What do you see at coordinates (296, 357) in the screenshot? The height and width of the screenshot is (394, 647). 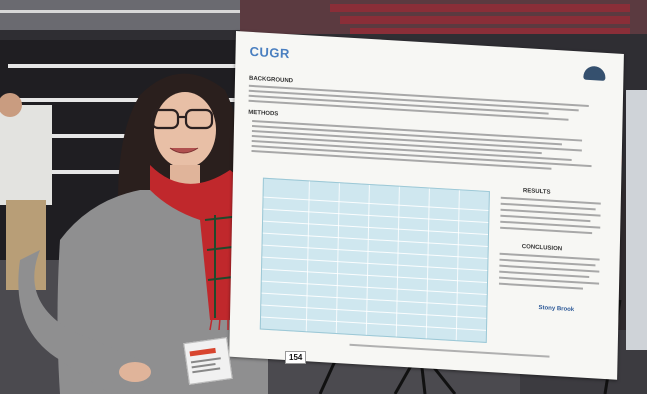 I see `booth-number-tag: 154` at bounding box center [296, 357].